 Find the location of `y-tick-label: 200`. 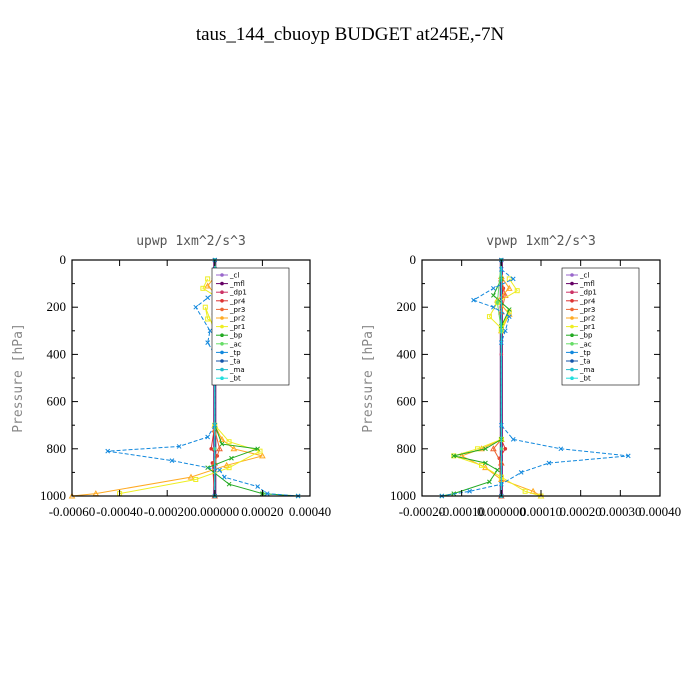

y-tick-label: 200 is located at coordinates (407, 306).